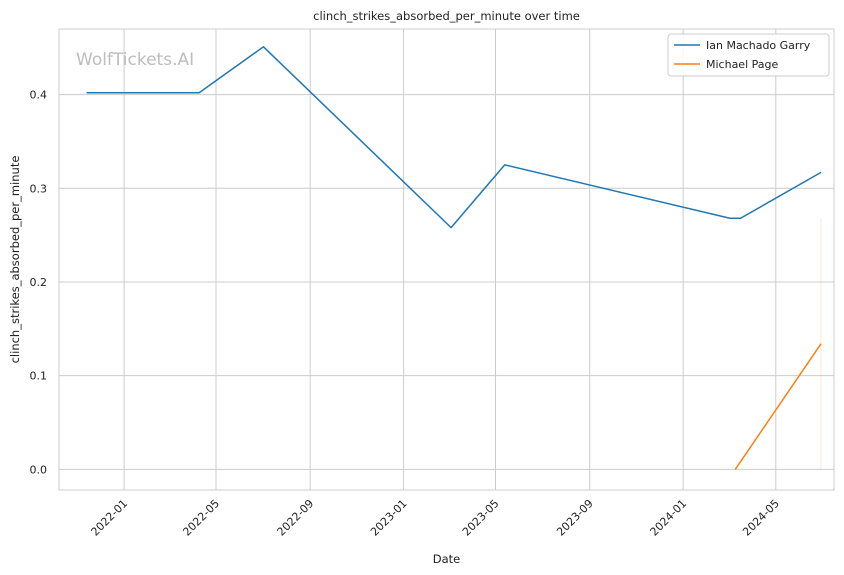 This screenshot has width=844, height=575. What do you see at coordinates (39, 95) in the screenshot?
I see `y-tick-label: 0.4` at bounding box center [39, 95].